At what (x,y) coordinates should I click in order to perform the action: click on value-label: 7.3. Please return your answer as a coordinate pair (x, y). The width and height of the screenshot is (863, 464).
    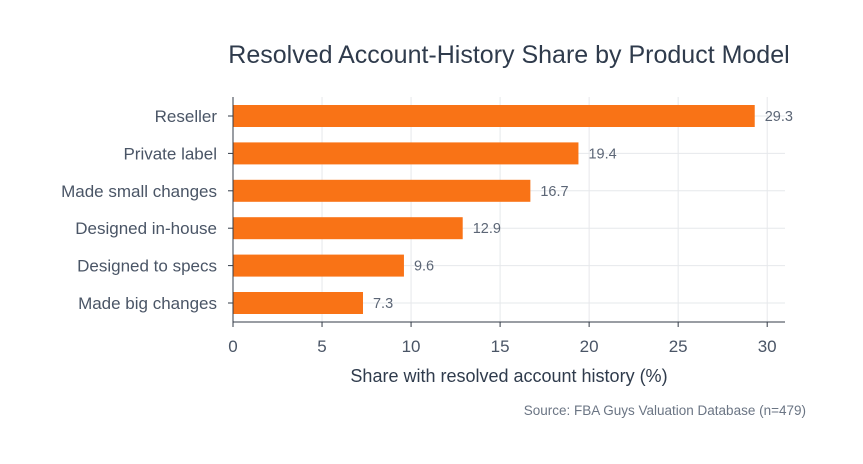
    Looking at the image, I should click on (383, 304).